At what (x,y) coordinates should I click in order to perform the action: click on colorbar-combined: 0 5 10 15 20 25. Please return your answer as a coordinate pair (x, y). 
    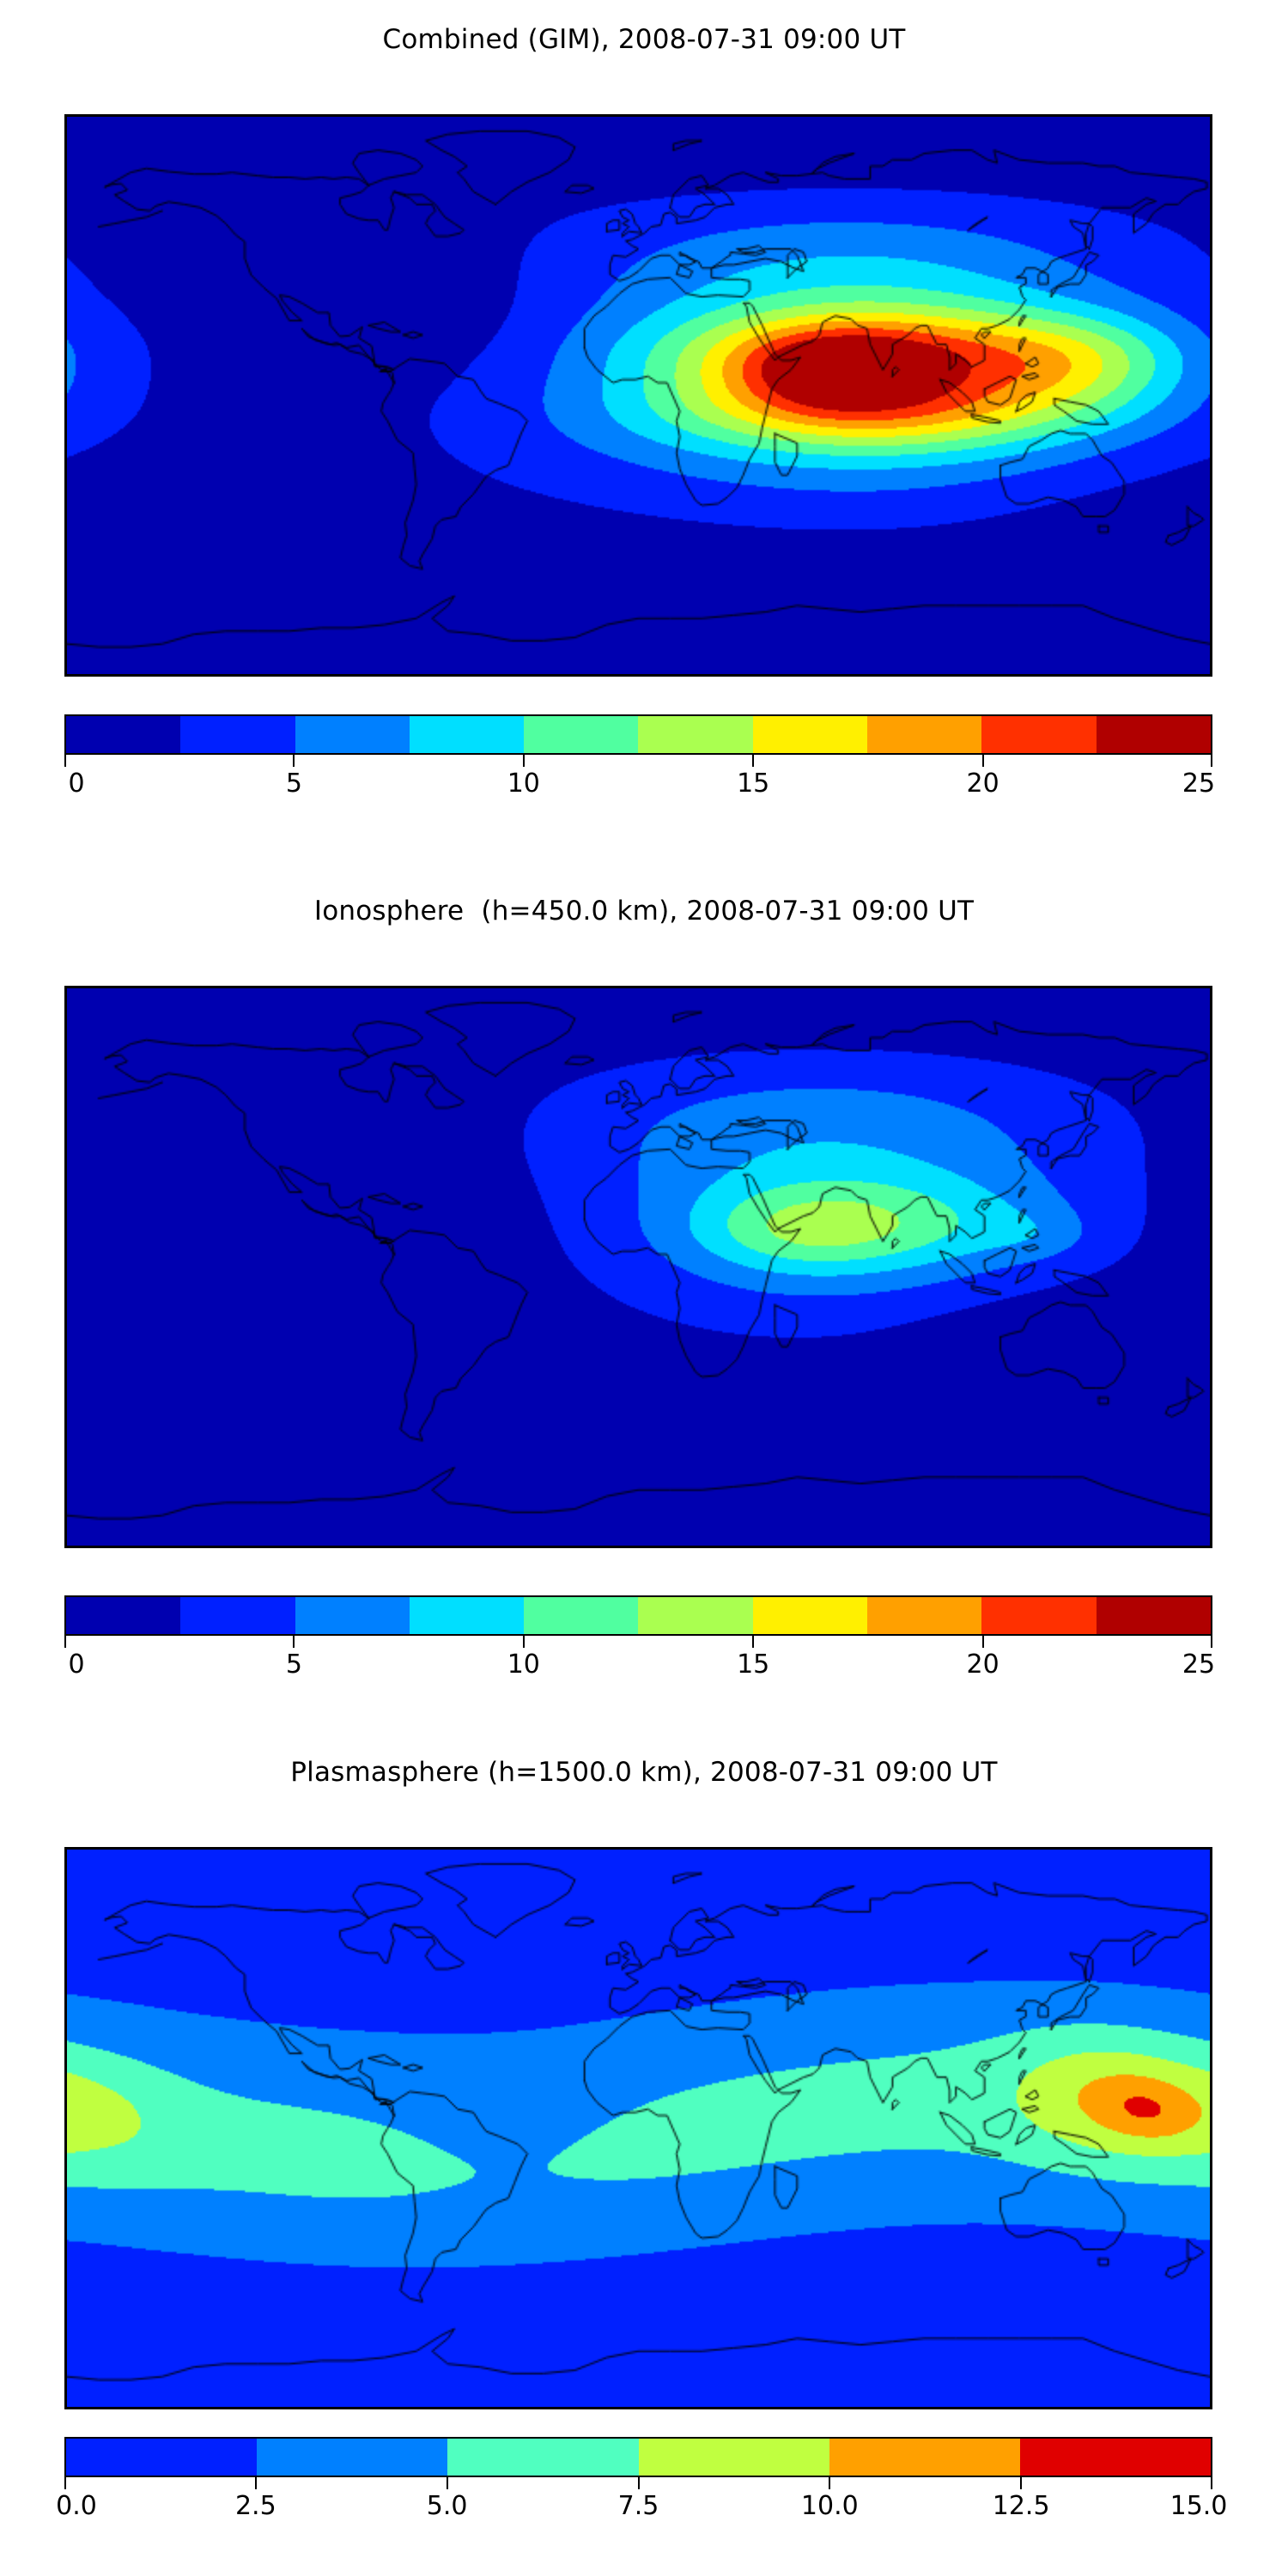
    Looking at the image, I should click on (640, 757).